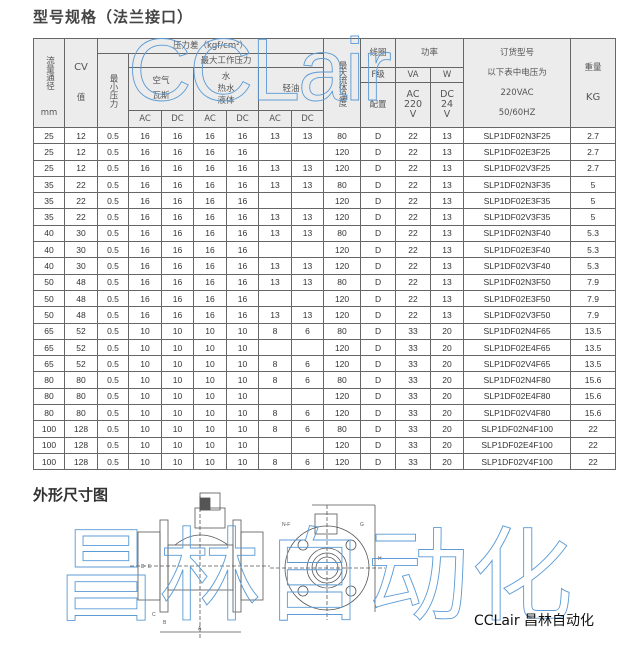  Describe the element at coordinates (291, 89) in the screenshot. I see `header-oil: 轻油` at that location.